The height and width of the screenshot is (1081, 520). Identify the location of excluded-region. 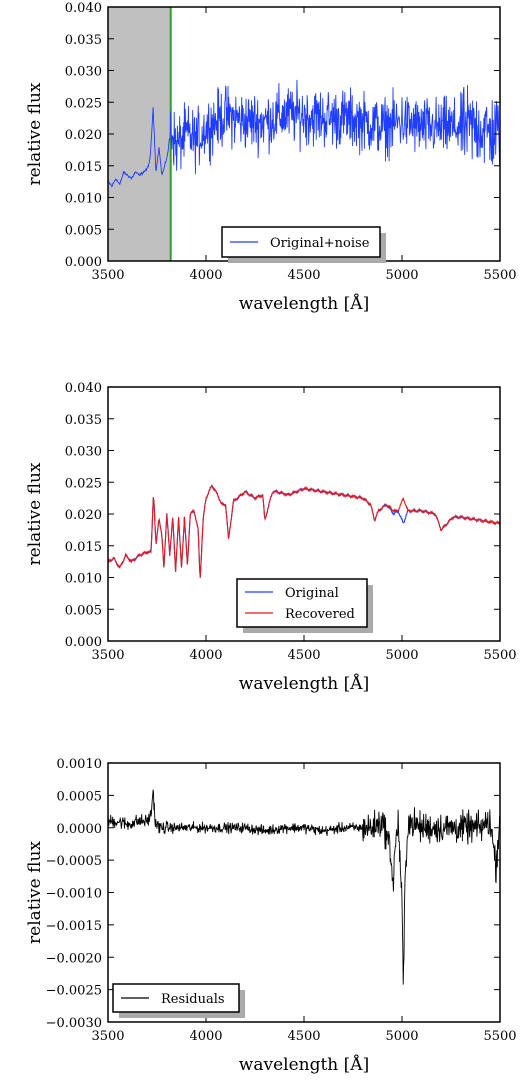
(139, 134).